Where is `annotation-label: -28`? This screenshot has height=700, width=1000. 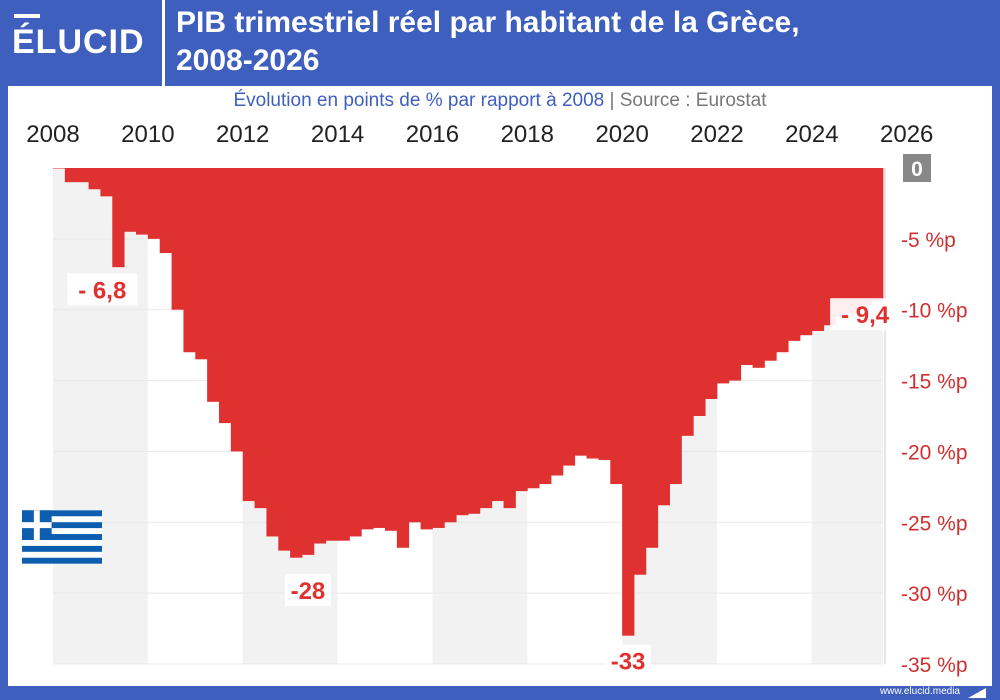 annotation-label: -28 is located at coordinates (308, 591).